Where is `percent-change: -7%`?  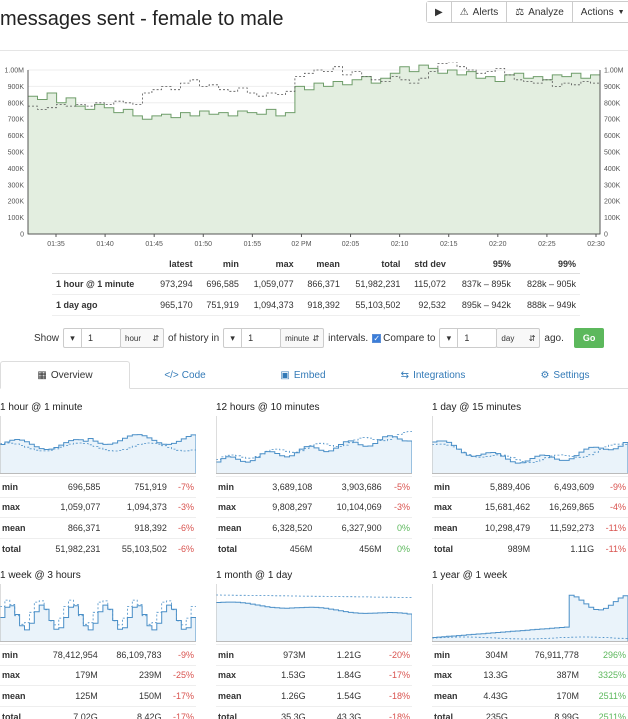 percent-change: -7% is located at coordinates (182, 486).